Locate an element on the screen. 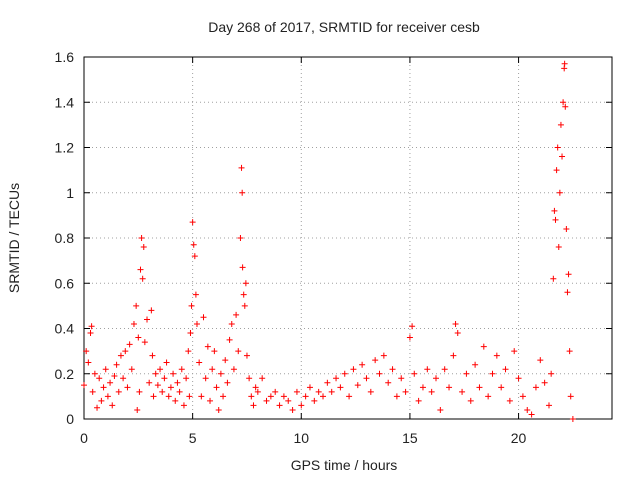 This screenshot has height=480, width=640. y-axis-label: SRMTID / TECUs is located at coordinates (14, 238).